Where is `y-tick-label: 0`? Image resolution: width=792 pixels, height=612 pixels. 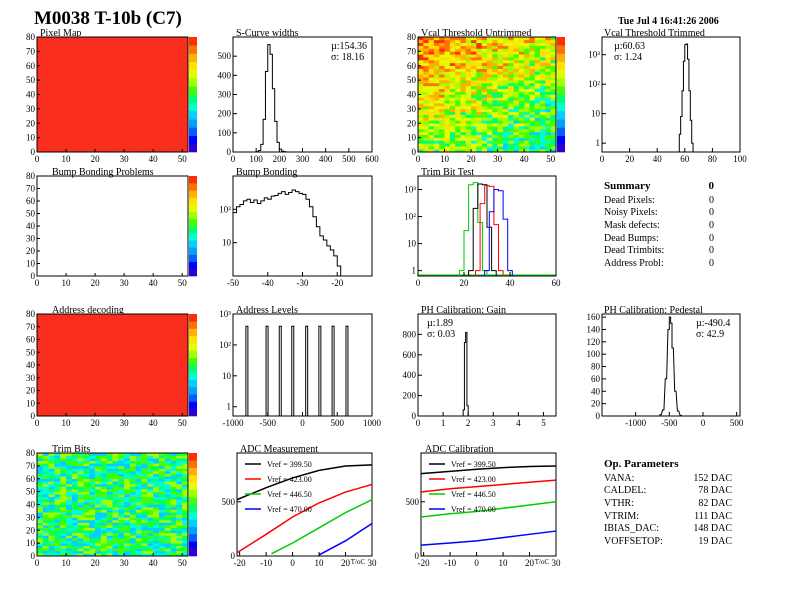 y-tick-label: 0 is located at coordinates (414, 152).